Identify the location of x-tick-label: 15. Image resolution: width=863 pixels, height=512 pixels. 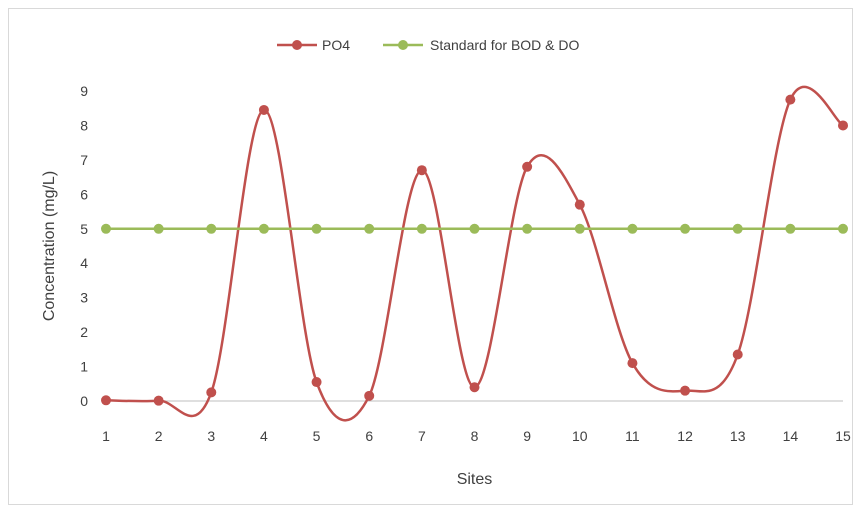
(843, 436).